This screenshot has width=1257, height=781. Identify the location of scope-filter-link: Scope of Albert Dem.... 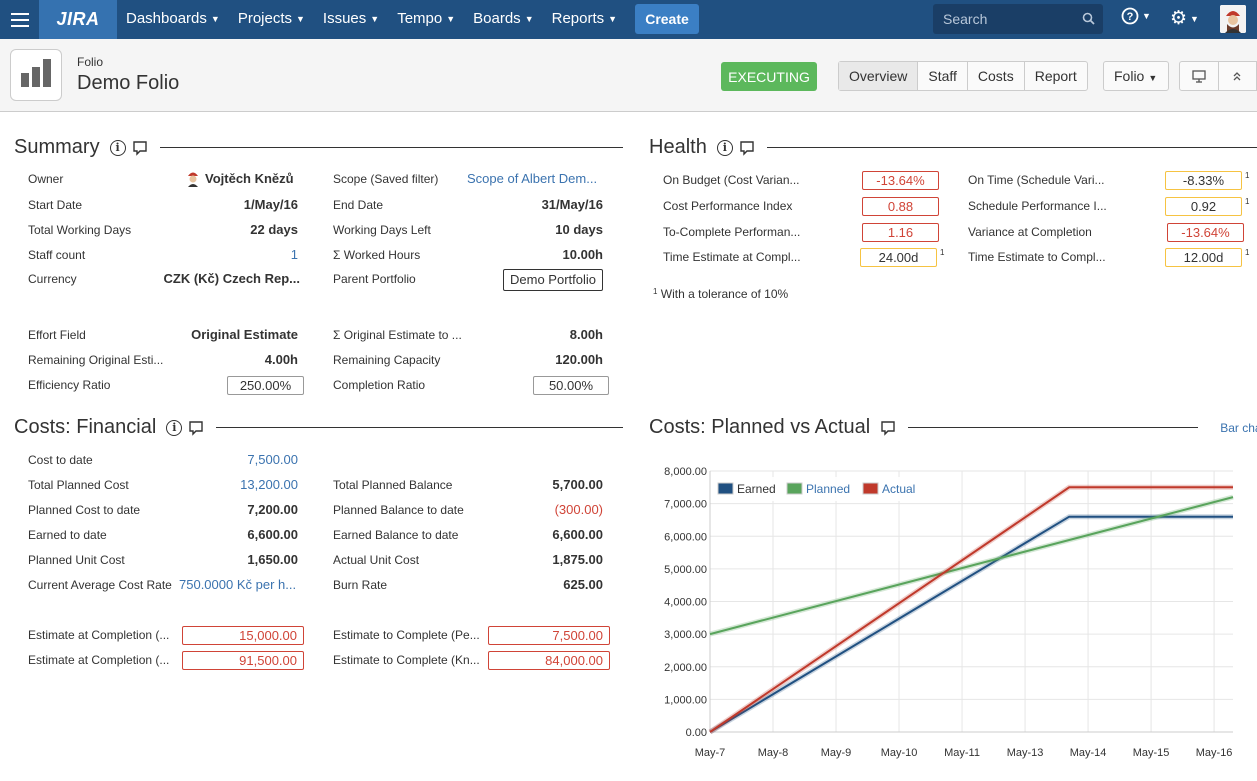
(532, 178).